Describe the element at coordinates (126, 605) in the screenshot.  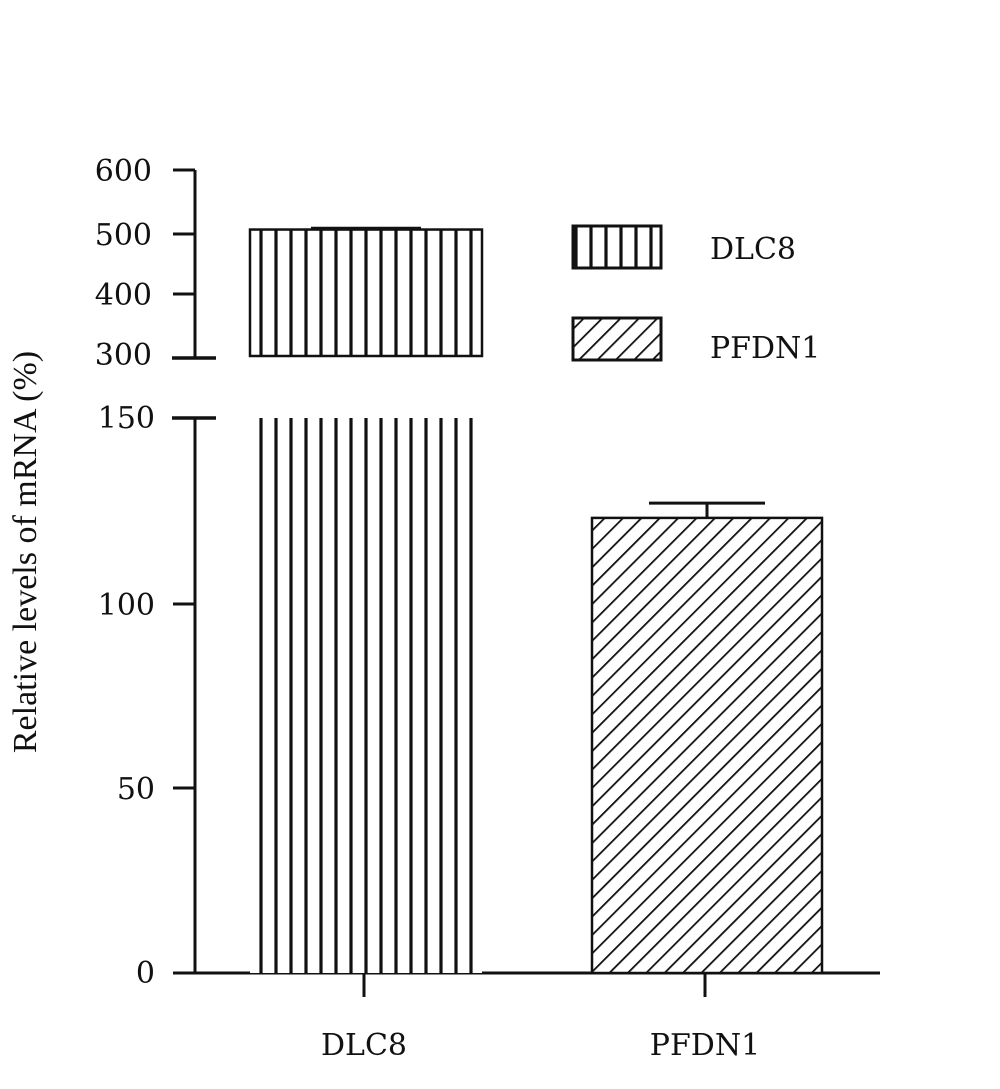
I see `tick-label: 100` at that location.